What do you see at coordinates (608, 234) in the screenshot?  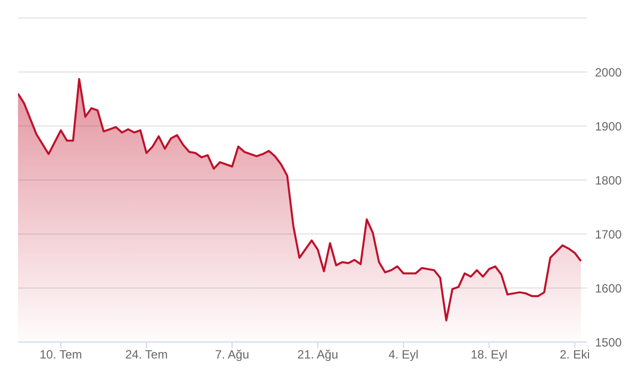 I see `y-tick-label: 1700` at bounding box center [608, 234].